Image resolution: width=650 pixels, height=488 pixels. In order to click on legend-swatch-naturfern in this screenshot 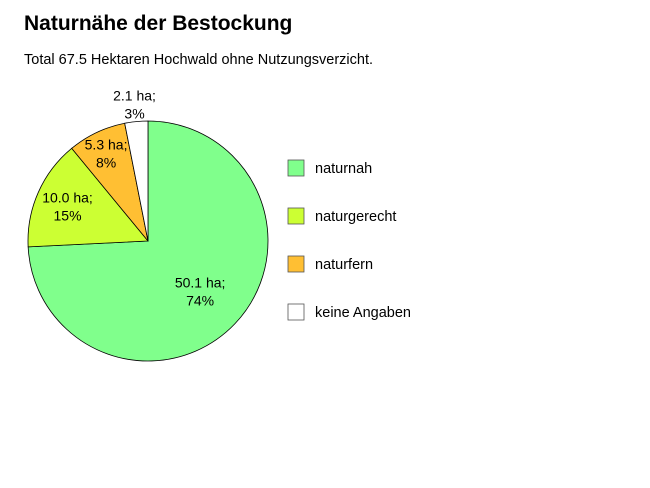, I will do `click(296, 264)`.